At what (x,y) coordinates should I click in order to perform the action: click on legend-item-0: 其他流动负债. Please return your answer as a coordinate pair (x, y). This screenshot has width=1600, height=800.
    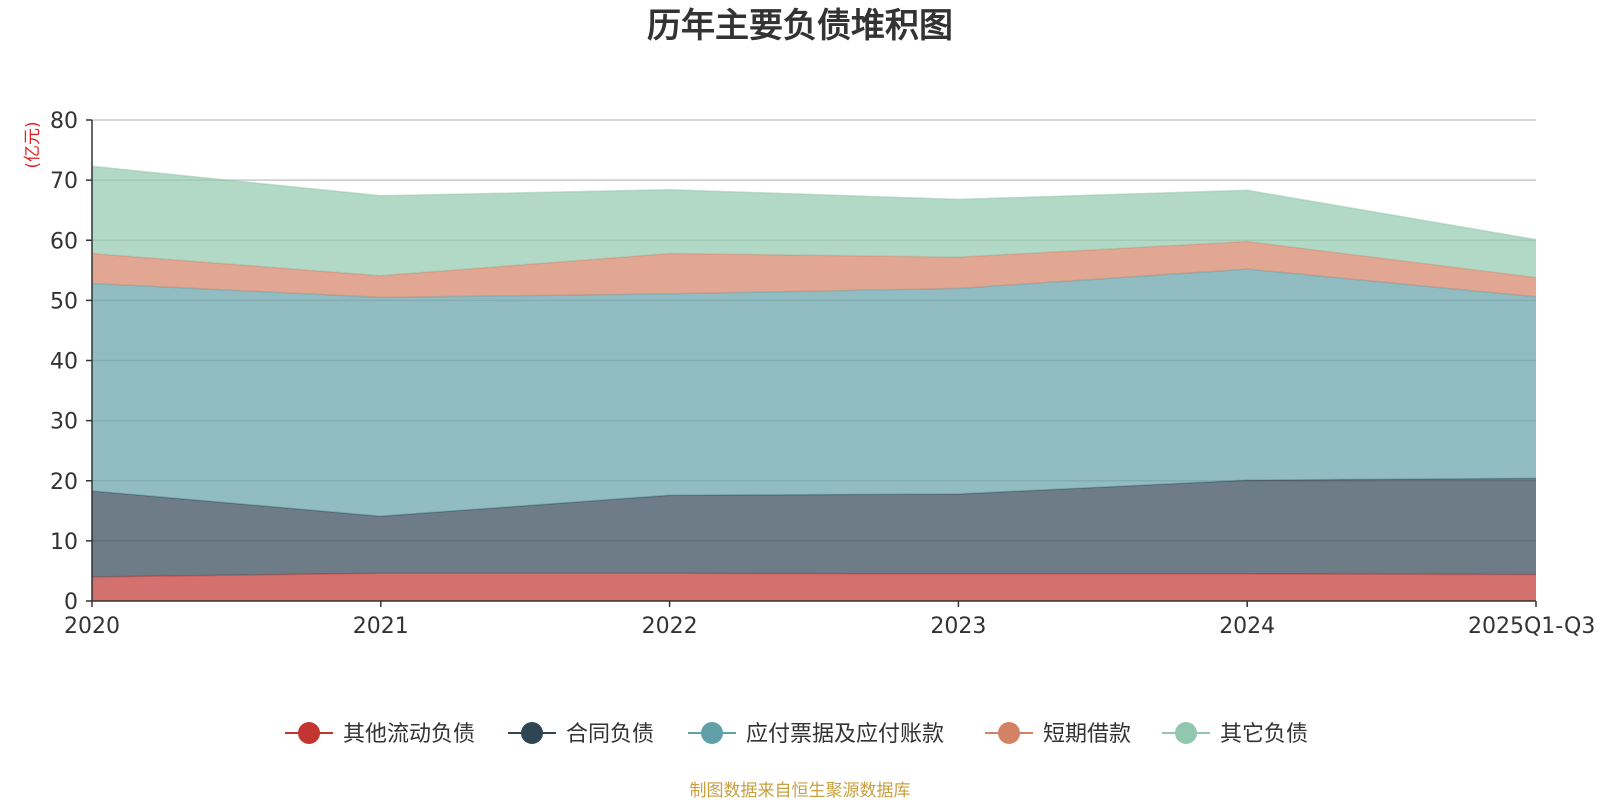
    Looking at the image, I should click on (380, 734).